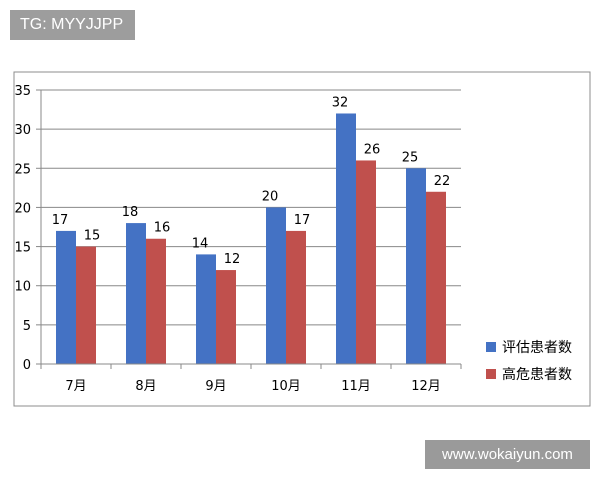  Describe the element at coordinates (22, 130) in the screenshot. I see `y-tick-label: 30` at that location.